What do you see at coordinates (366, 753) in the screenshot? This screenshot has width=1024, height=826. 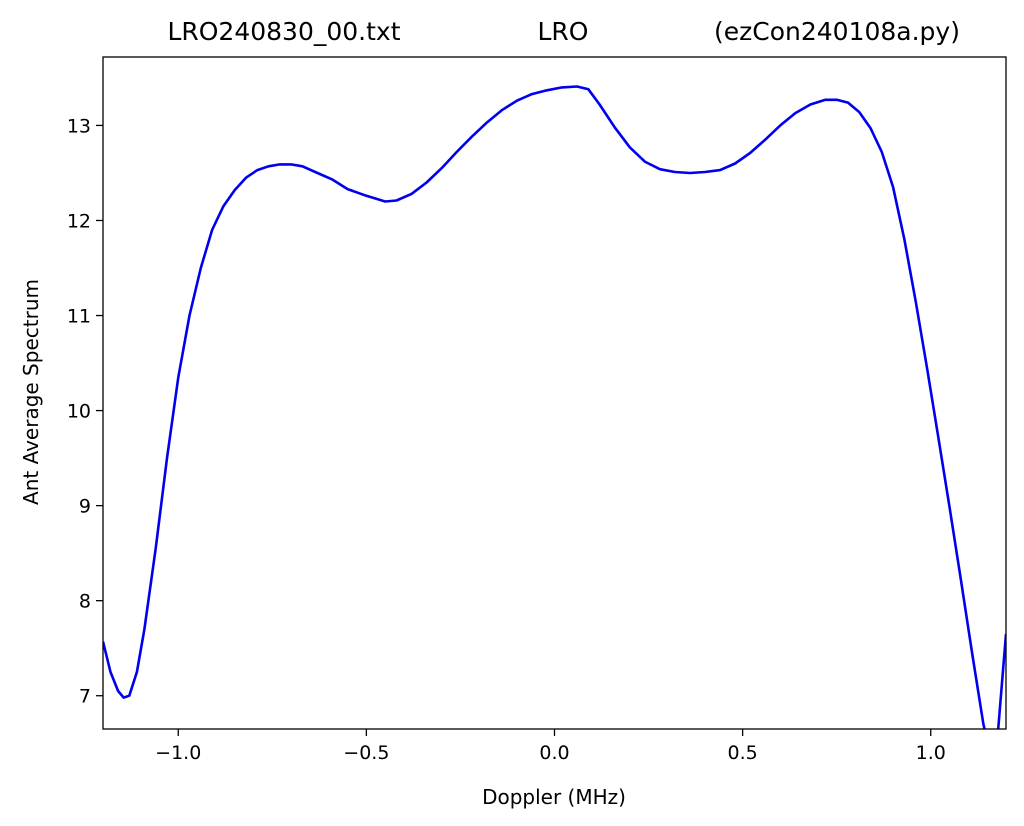 I see `x-tick-label: −0.5` at bounding box center [366, 753].